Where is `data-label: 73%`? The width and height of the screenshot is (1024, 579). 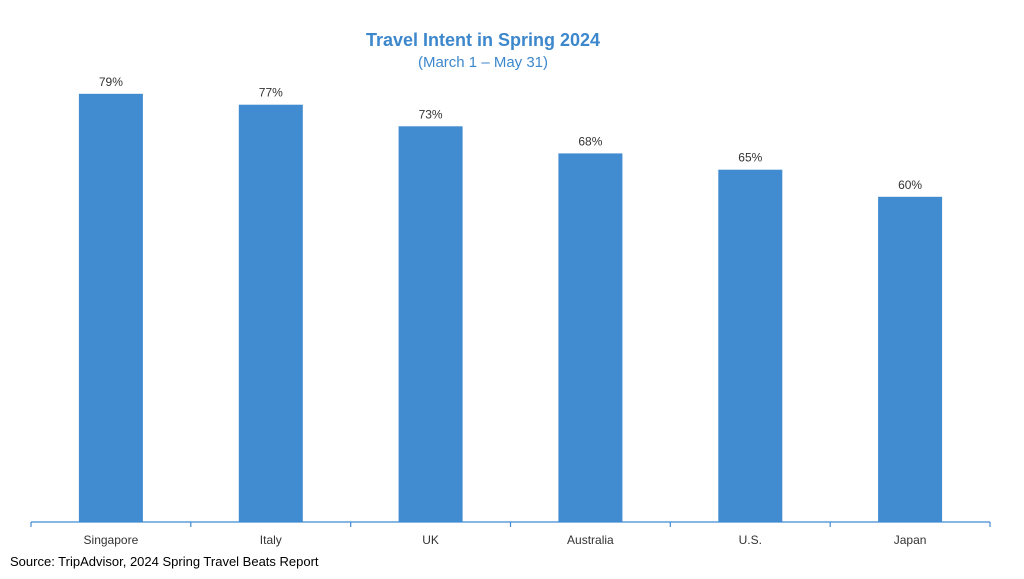
data-label: 73% is located at coordinates (431, 114).